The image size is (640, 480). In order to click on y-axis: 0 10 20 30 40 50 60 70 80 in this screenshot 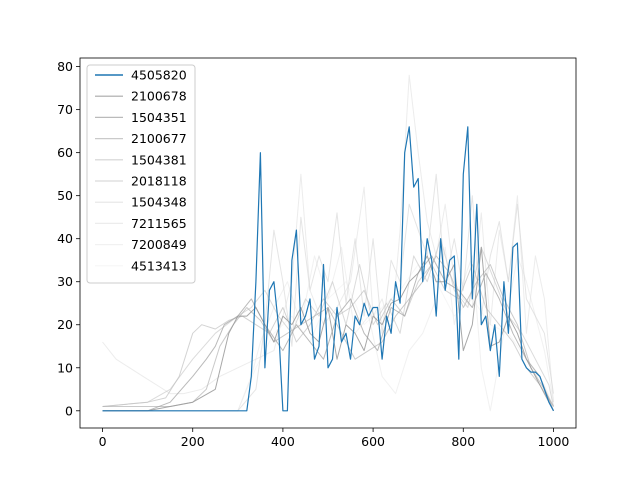, I will do `click(68, 238)`.